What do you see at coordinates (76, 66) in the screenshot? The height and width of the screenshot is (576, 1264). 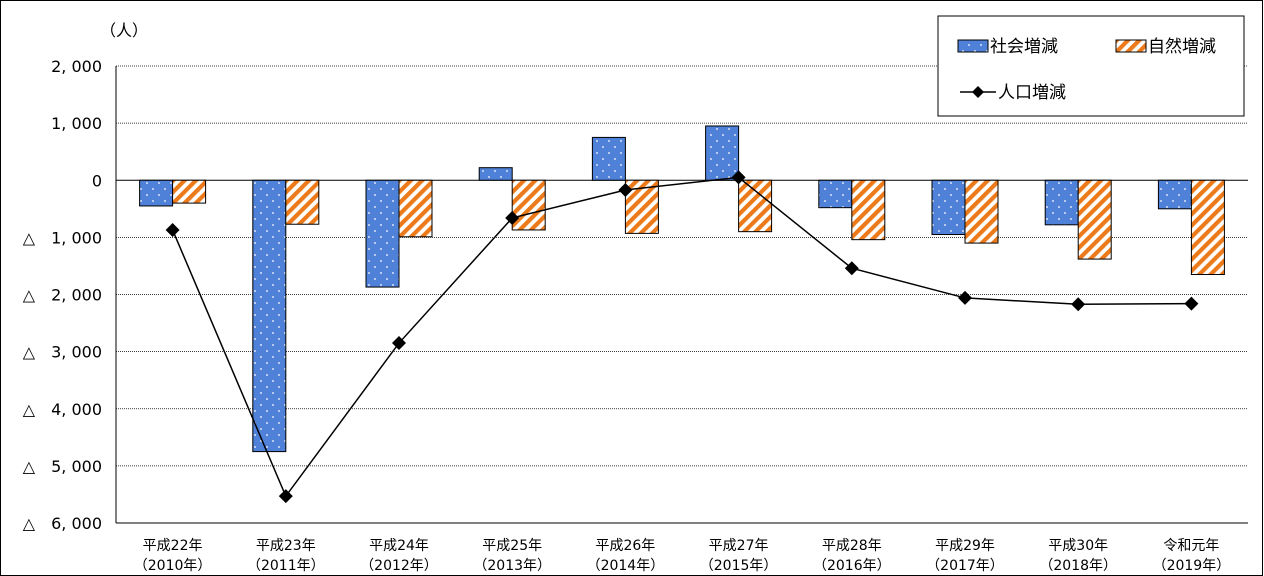 I see `y-tick-label: 2, 000` at bounding box center [76, 66].